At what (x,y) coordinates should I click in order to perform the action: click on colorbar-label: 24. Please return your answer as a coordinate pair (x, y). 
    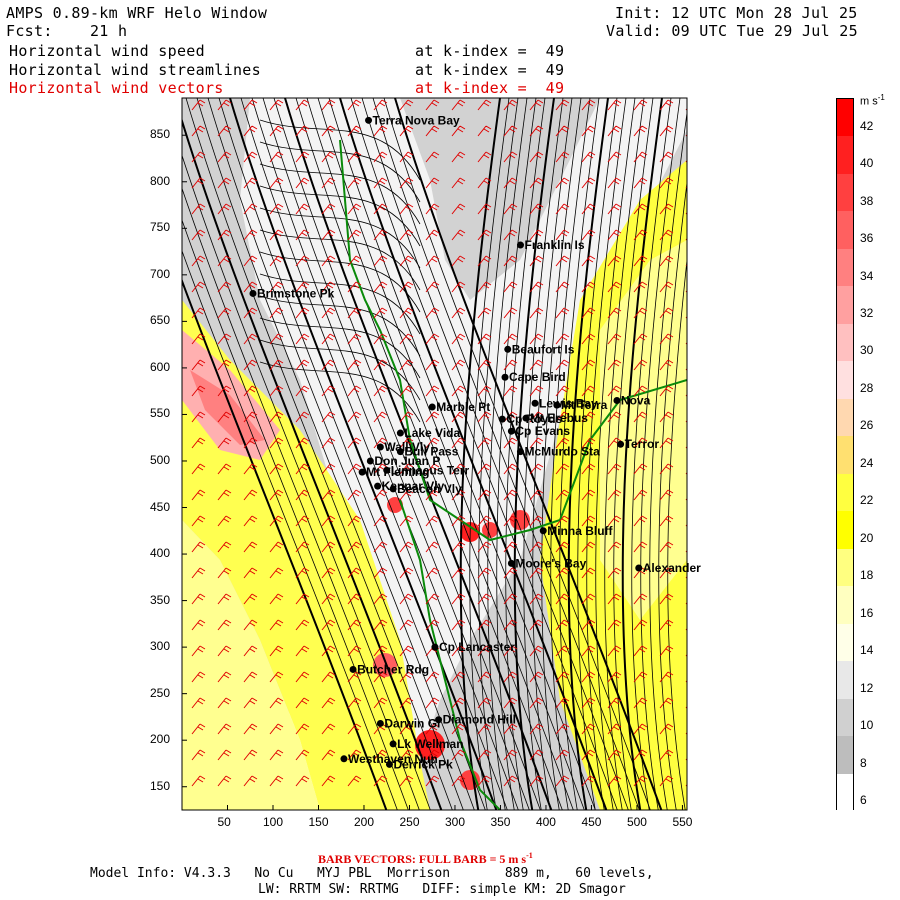
    Looking at the image, I should click on (867, 462).